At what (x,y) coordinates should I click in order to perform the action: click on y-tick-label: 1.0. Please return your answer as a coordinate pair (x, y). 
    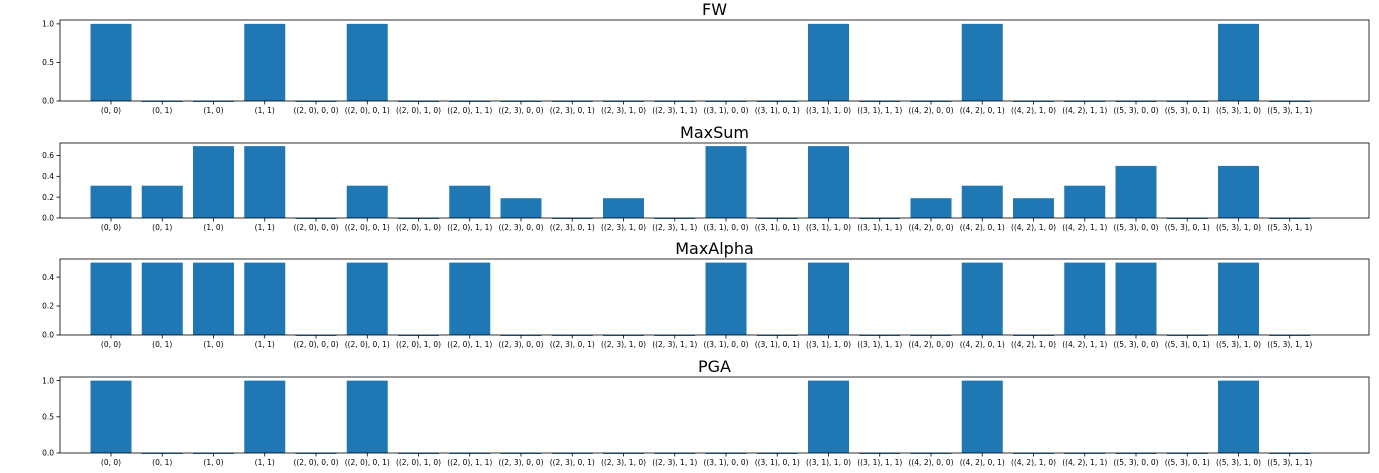
    Looking at the image, I should click on (48, 24).